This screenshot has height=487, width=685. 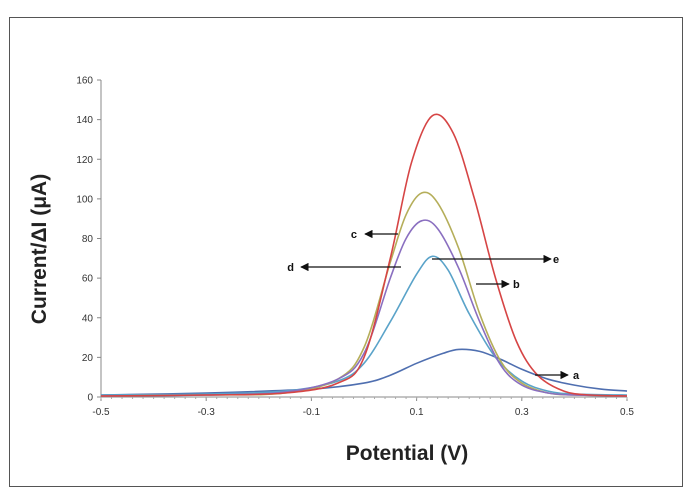 I want to click on y-tick-label: 140, so click(x=84, y=120).